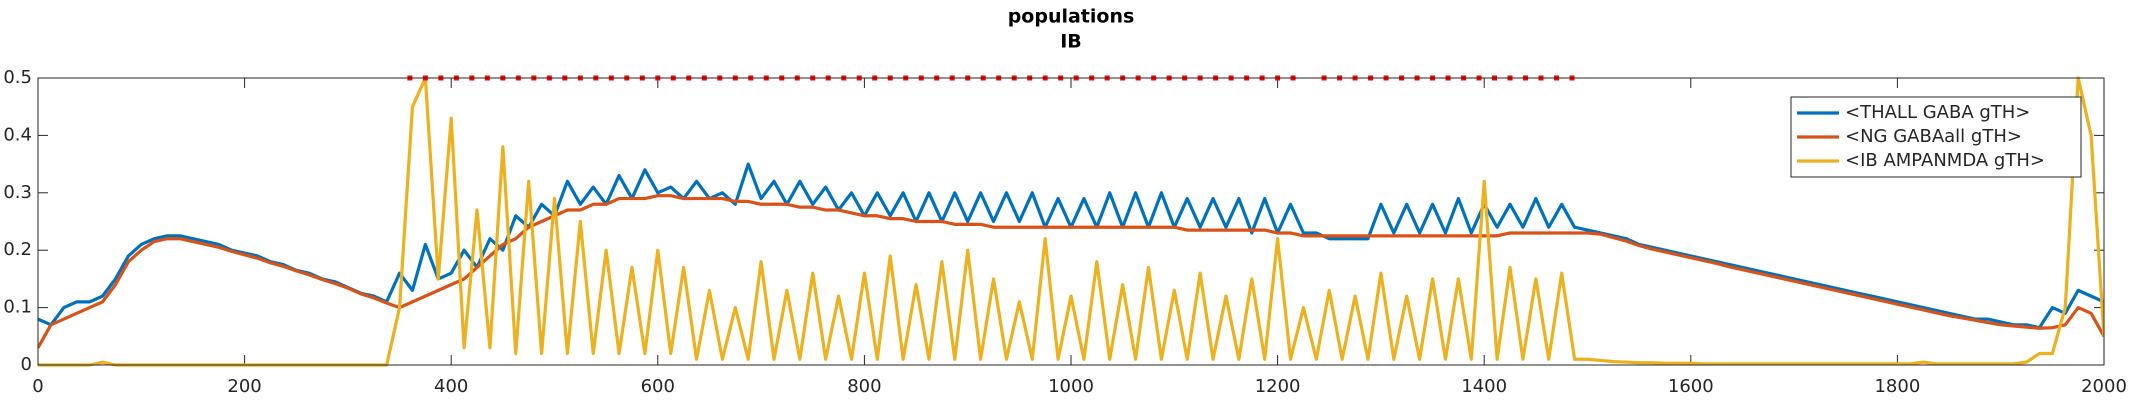  I want to click on x-tick-label: 1600, so click(1691, 386).